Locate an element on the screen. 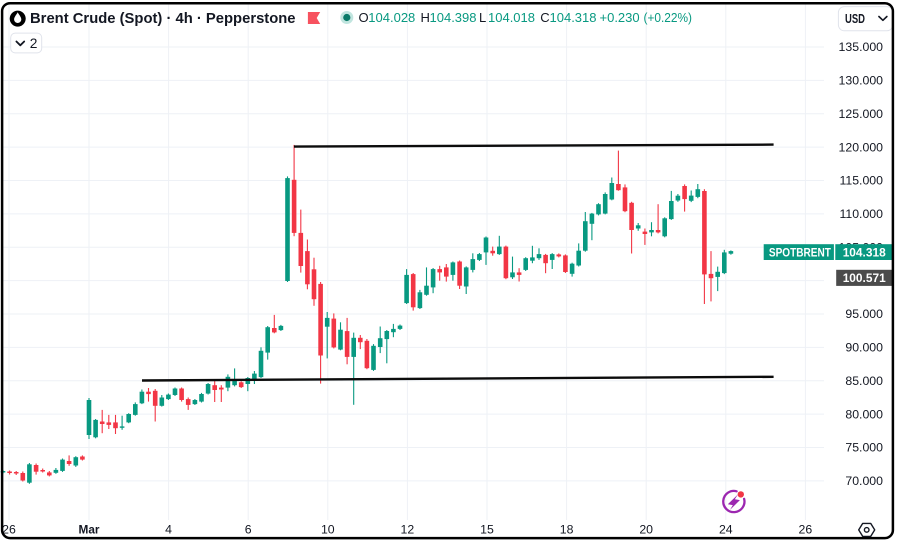  svg-text: 18 is located at coordinates (567, 530).